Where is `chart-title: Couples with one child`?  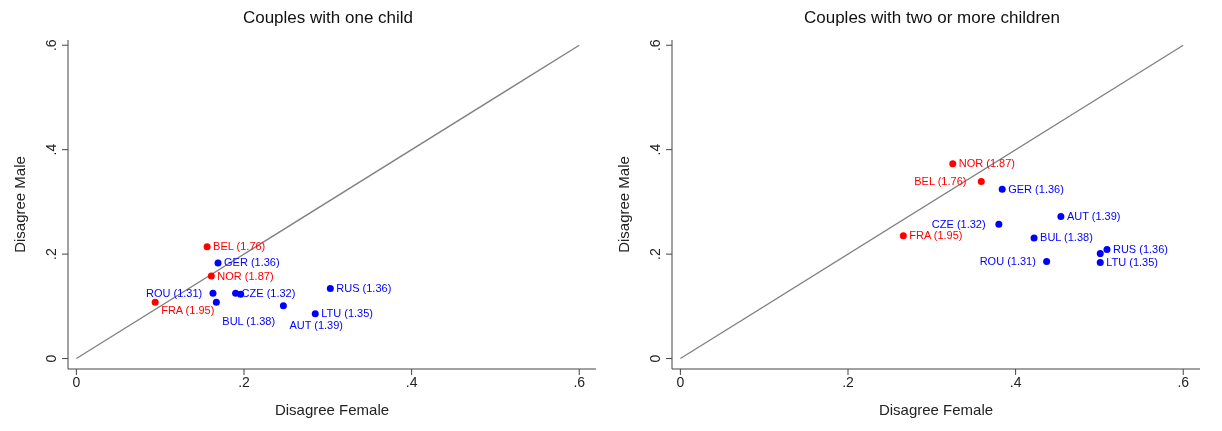
chart-title: Couples with one child is located at coordinates (328, 18).